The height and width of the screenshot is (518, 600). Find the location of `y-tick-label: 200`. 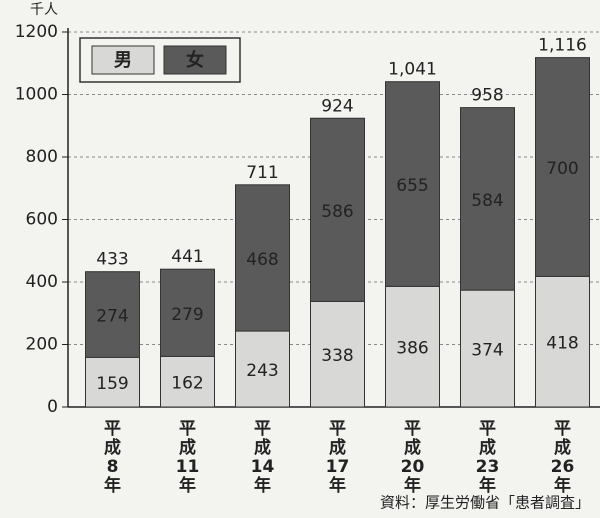

y-tick-label: 200 is located at coordinates (42, 345).